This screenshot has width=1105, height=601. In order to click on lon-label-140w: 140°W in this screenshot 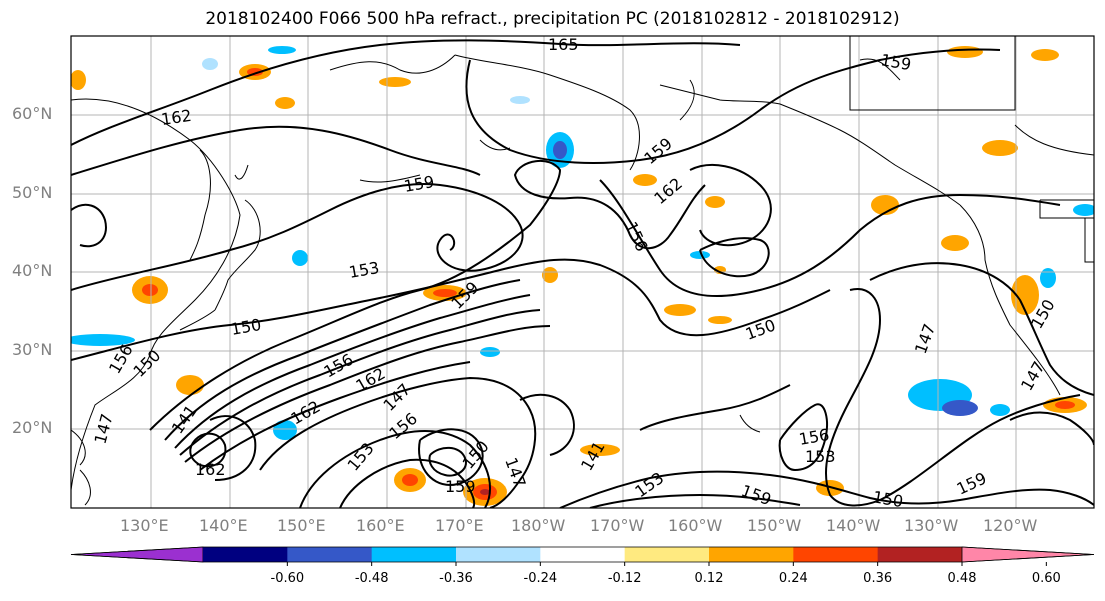, I will do `click(853, 525)`.